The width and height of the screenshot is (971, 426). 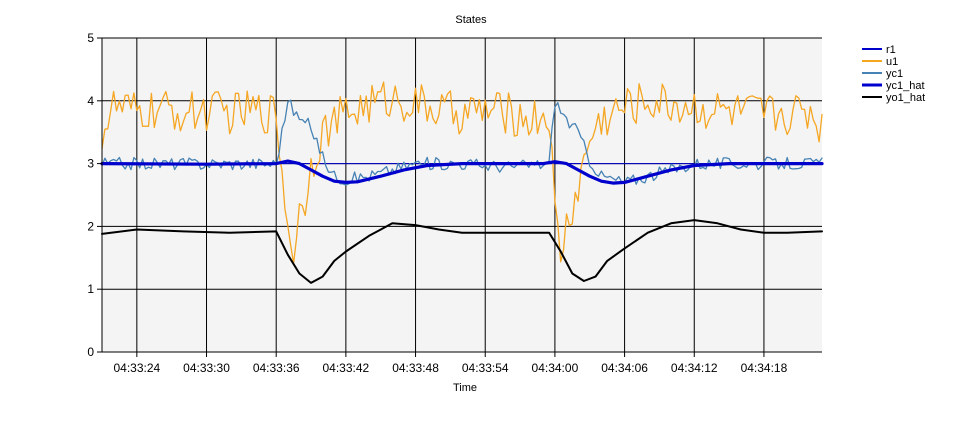 I want to click on series-line-yo1-hat, so click(x=462, y=251).